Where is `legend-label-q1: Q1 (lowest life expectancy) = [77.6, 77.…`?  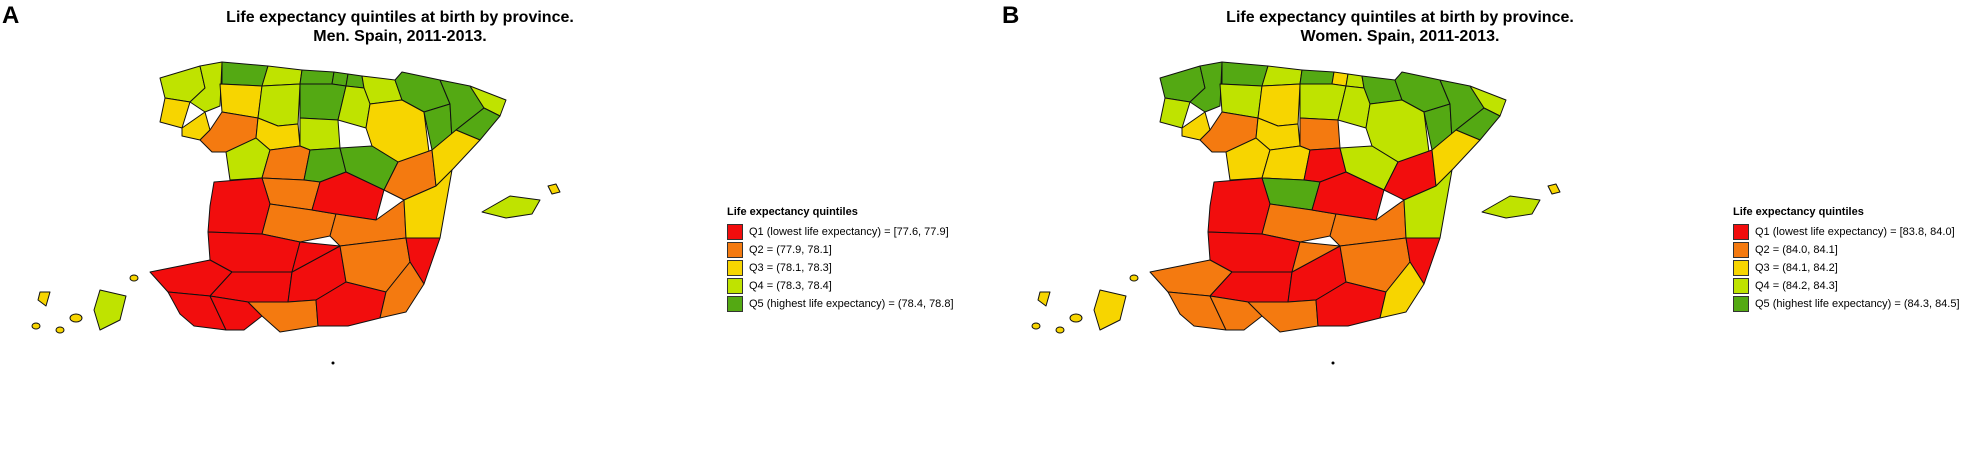 legend-label-q1: Q1 (lowest life expectancy) = [77.6, 77.… is located at coordinates (849, 232).